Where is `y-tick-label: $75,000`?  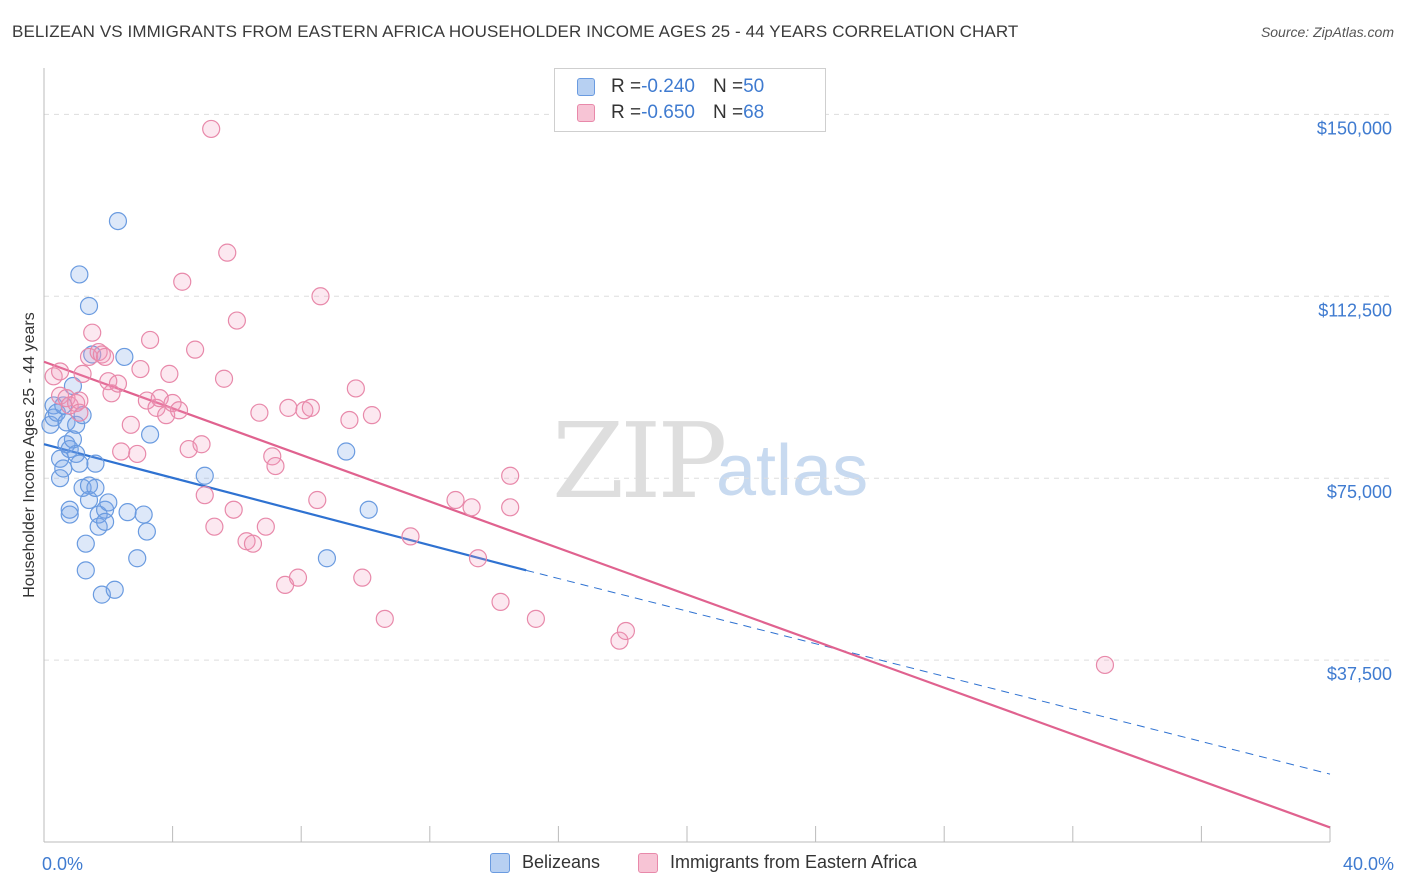 y-tick-label: $75,000 is located at coordinates (1359, 492).